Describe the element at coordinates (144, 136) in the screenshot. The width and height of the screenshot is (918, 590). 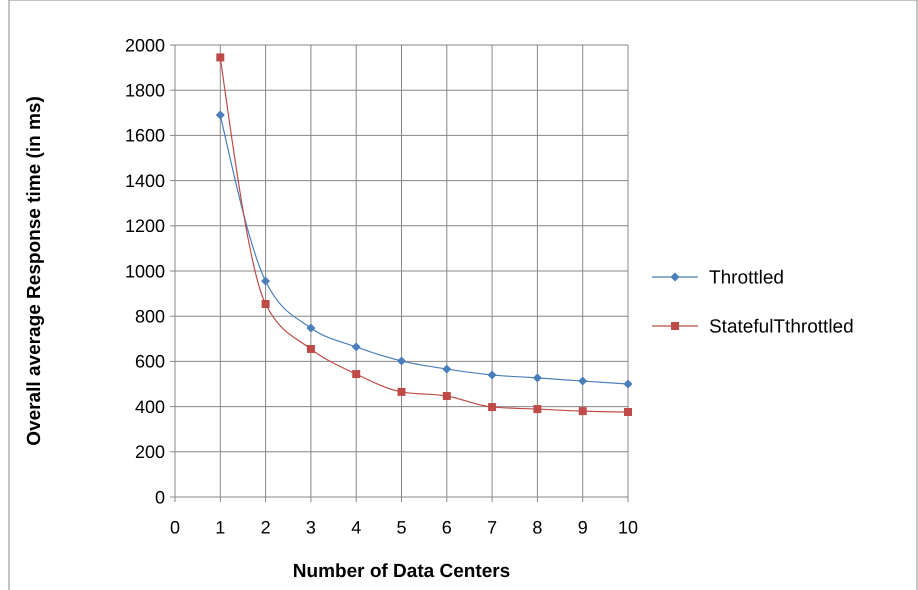
I see `y-tick-label: 1600` at that location.